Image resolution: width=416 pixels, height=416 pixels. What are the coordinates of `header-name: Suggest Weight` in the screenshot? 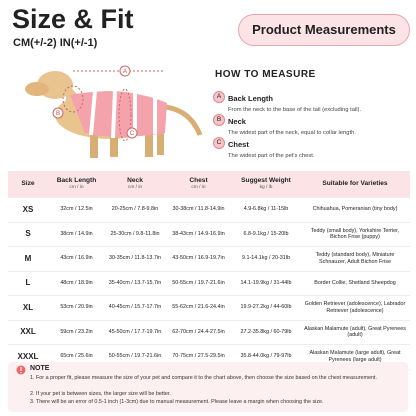 It's located at (266, 180).